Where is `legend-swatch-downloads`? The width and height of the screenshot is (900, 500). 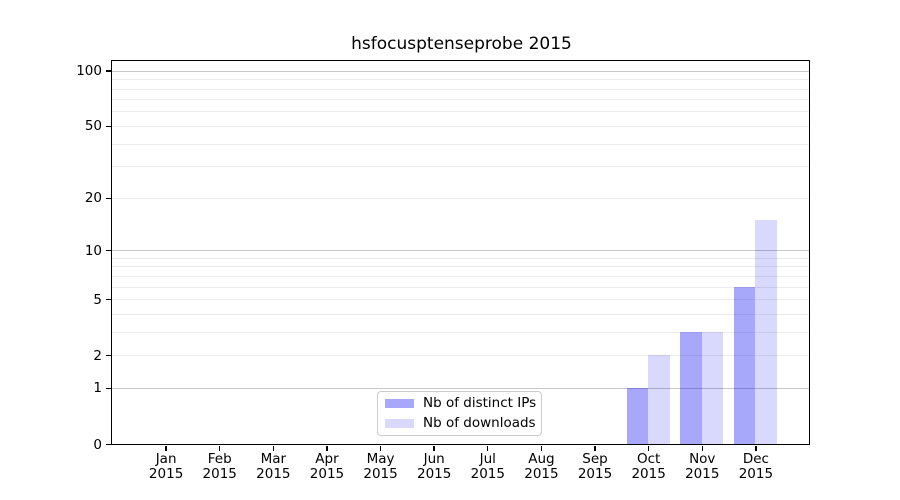
legend-swatch-downloads is located at coordinates (399, 423).